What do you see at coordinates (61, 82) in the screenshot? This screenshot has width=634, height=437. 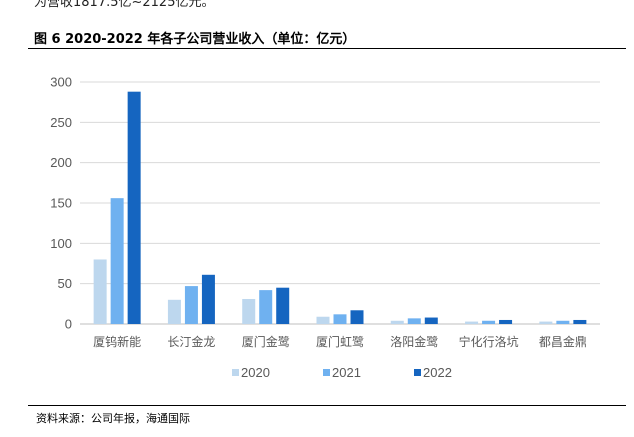 I see `y-tick-label: 300` at bounding box center [61, 82].